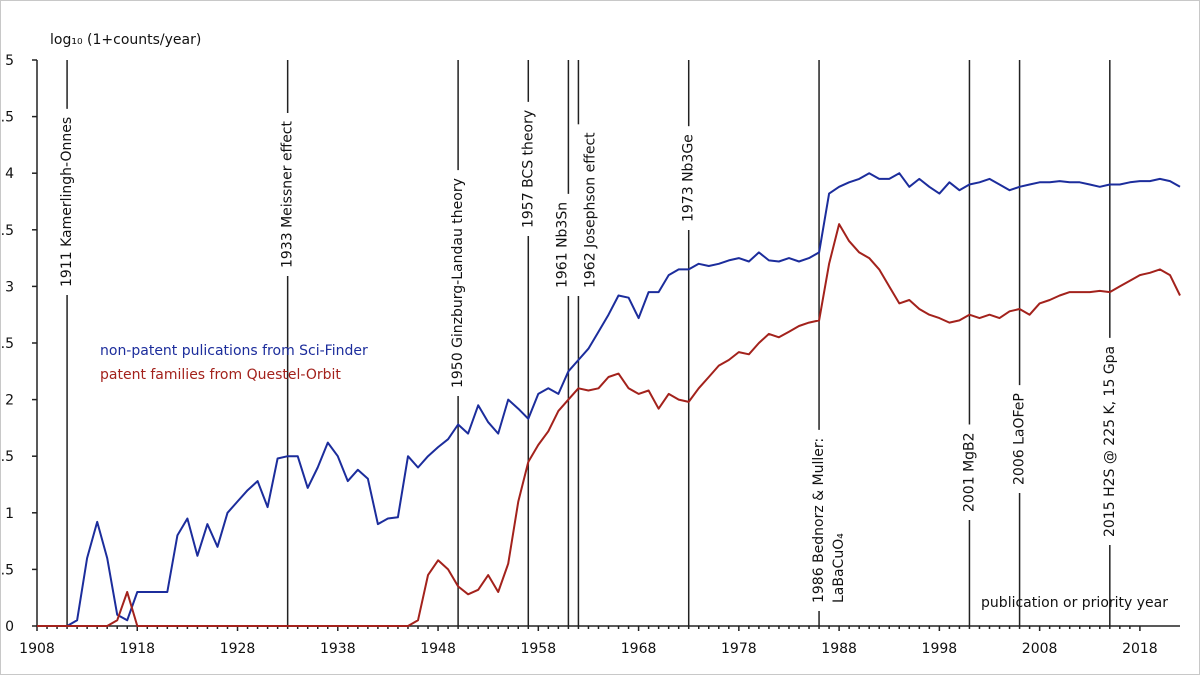  I want to click on event-label: 2001 MgB2, so click(969, 472).